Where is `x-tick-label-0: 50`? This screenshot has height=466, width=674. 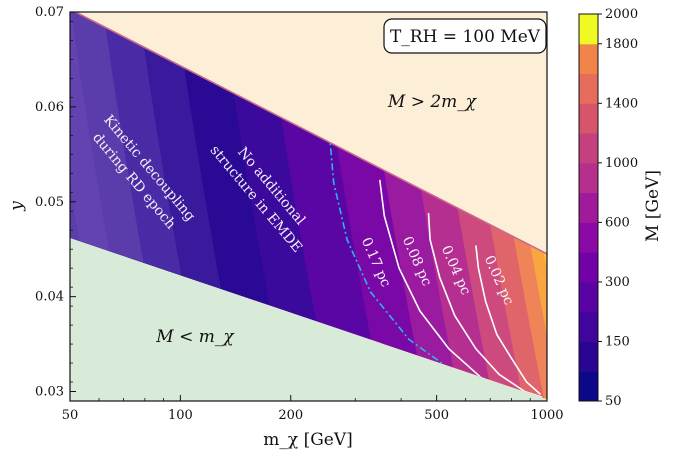
x-tick-label-0: 50 is located at coordinates (70, 415).